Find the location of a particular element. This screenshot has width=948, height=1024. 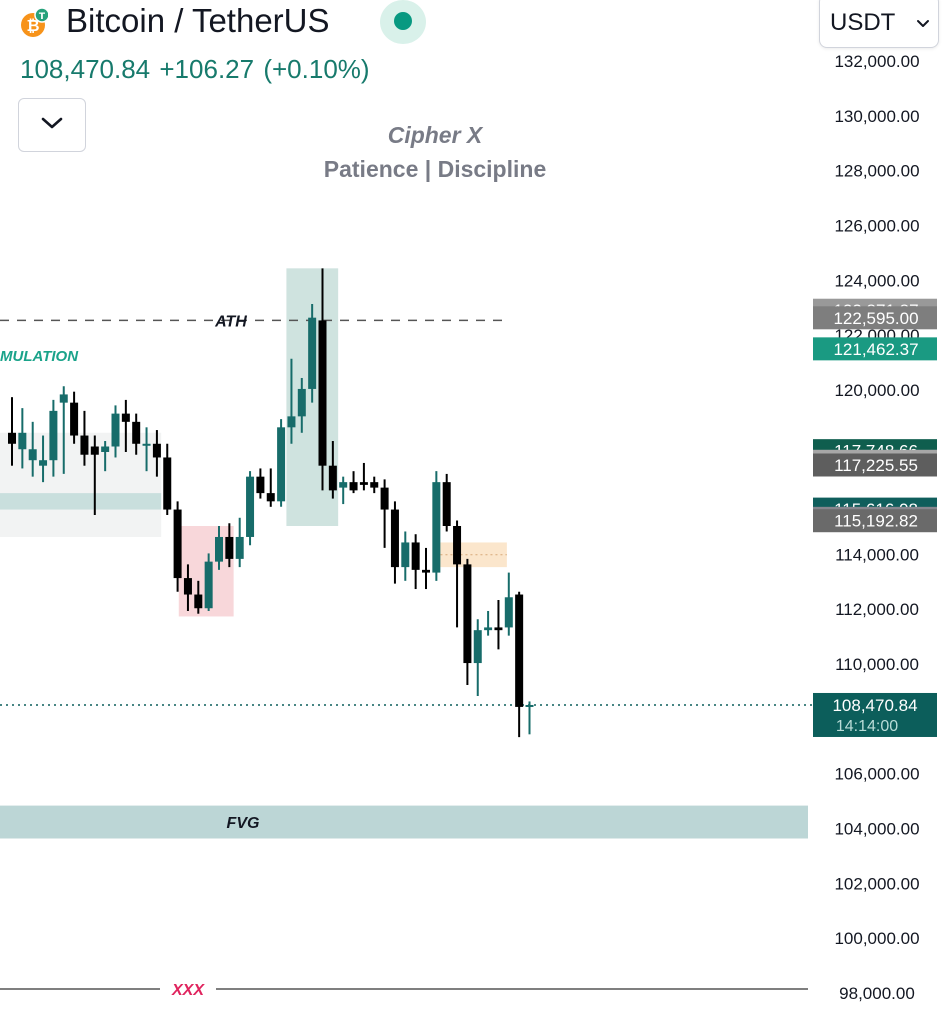

bitcoin-icon: ₿ T is located at coordinates (34, 22).